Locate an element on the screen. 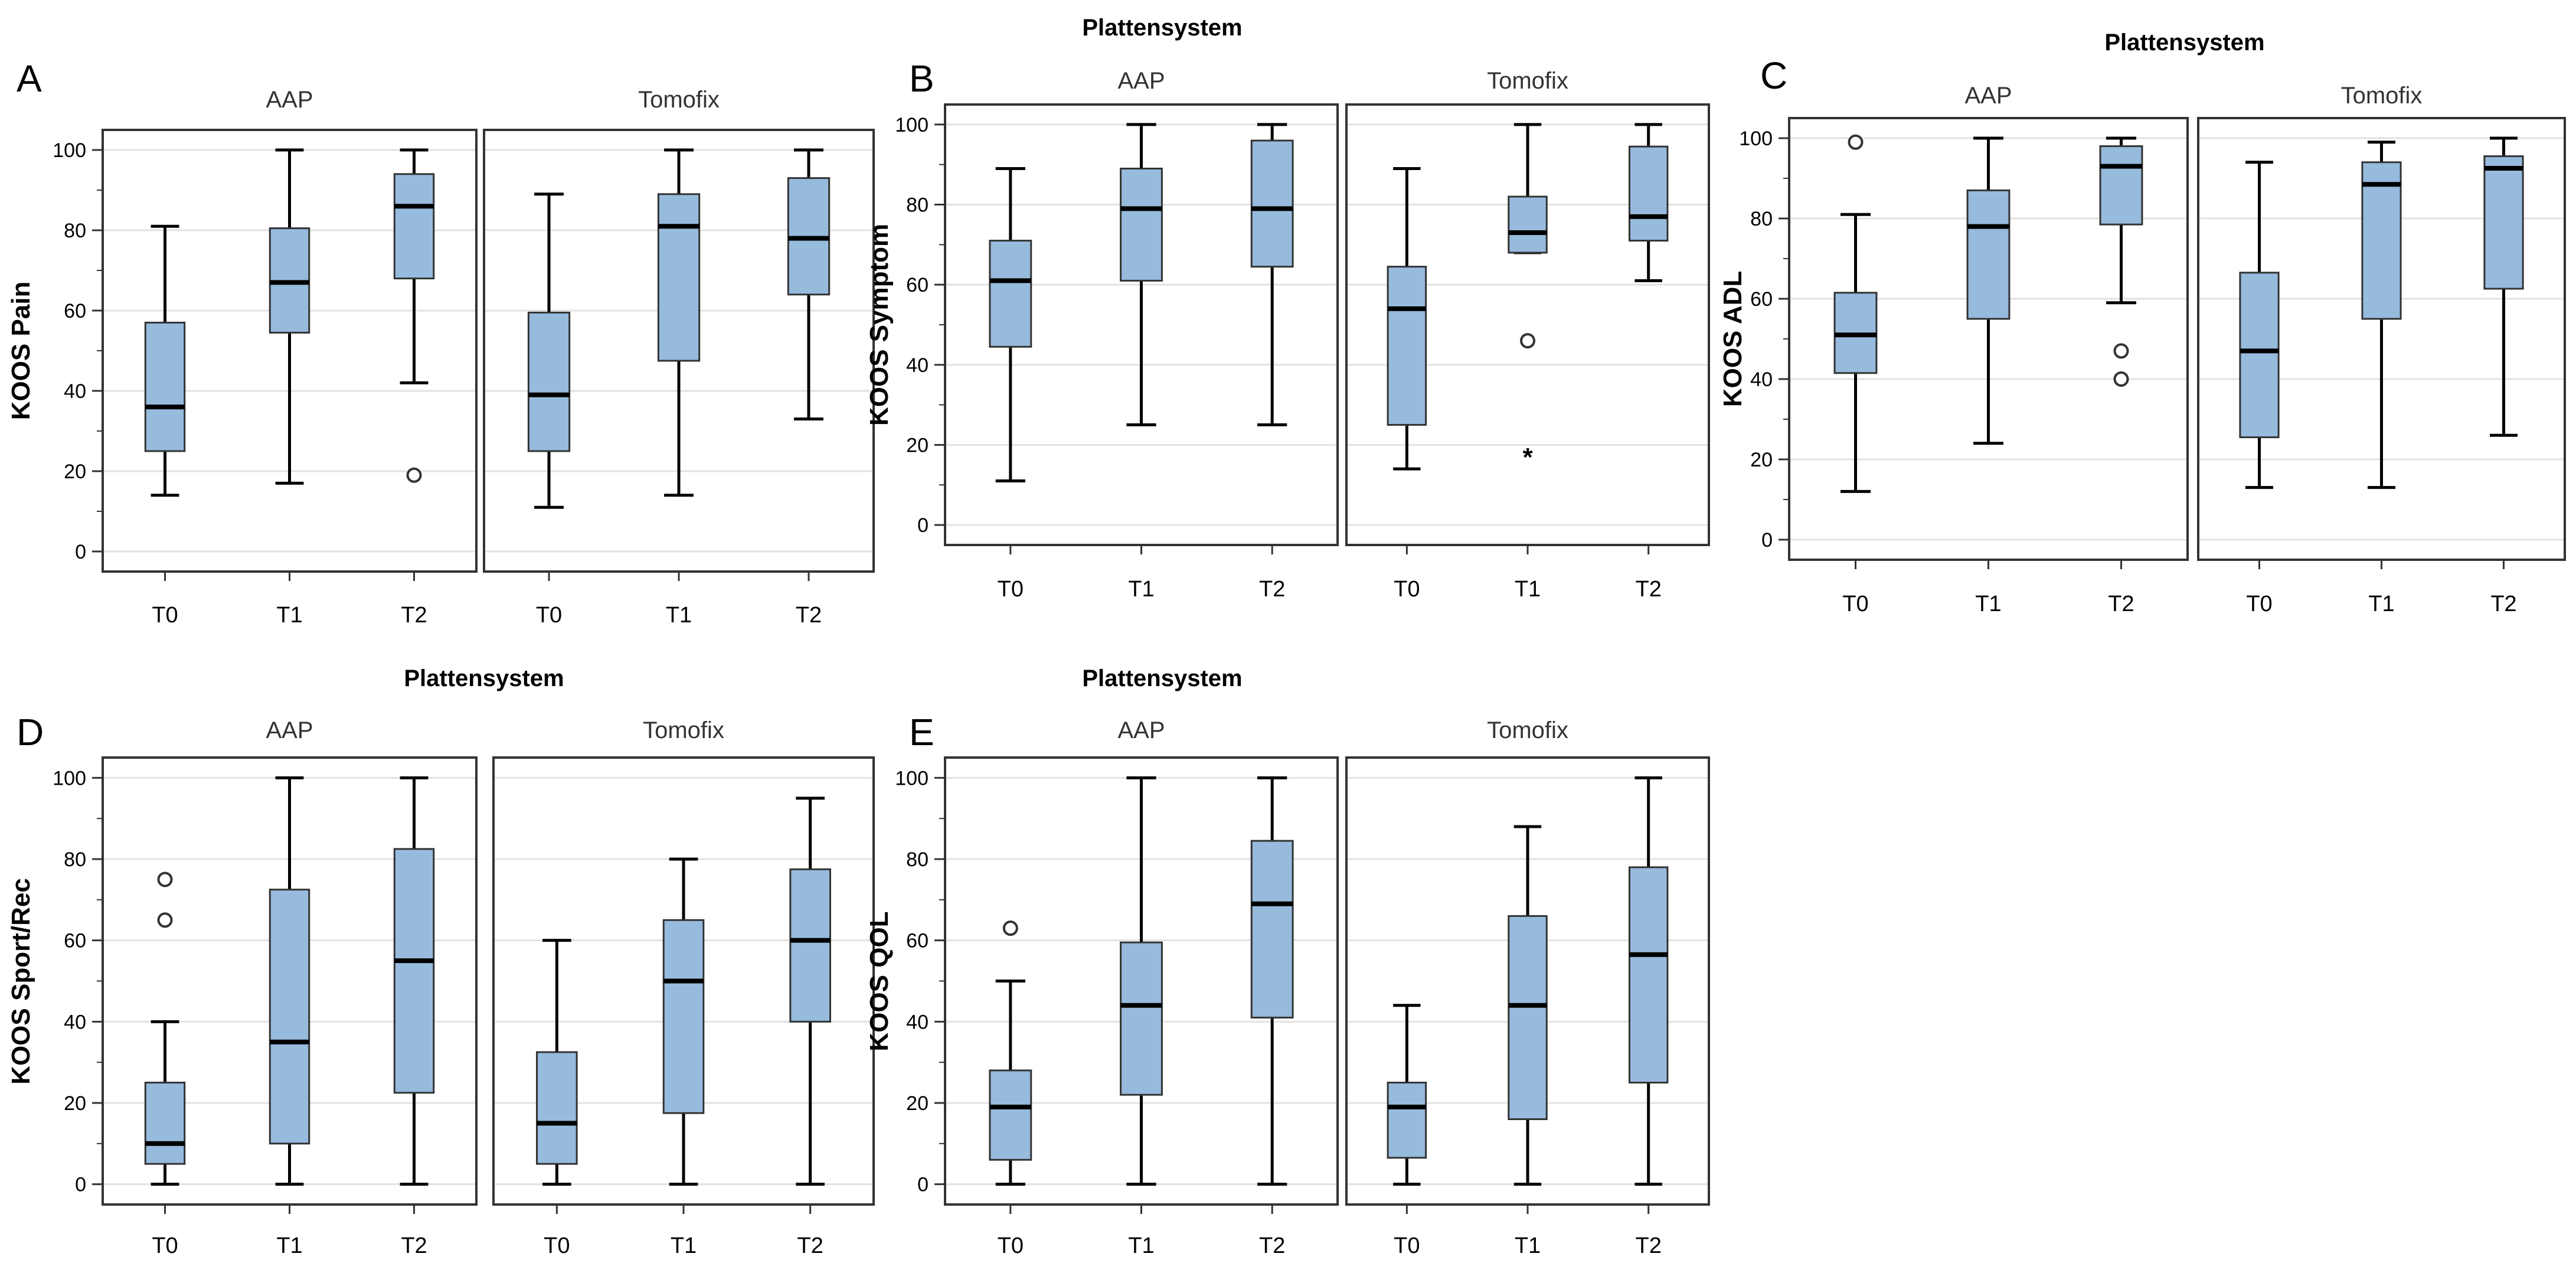 The image size is (2576, 1273). panel-letter: A is located at coordinates (29, 78).